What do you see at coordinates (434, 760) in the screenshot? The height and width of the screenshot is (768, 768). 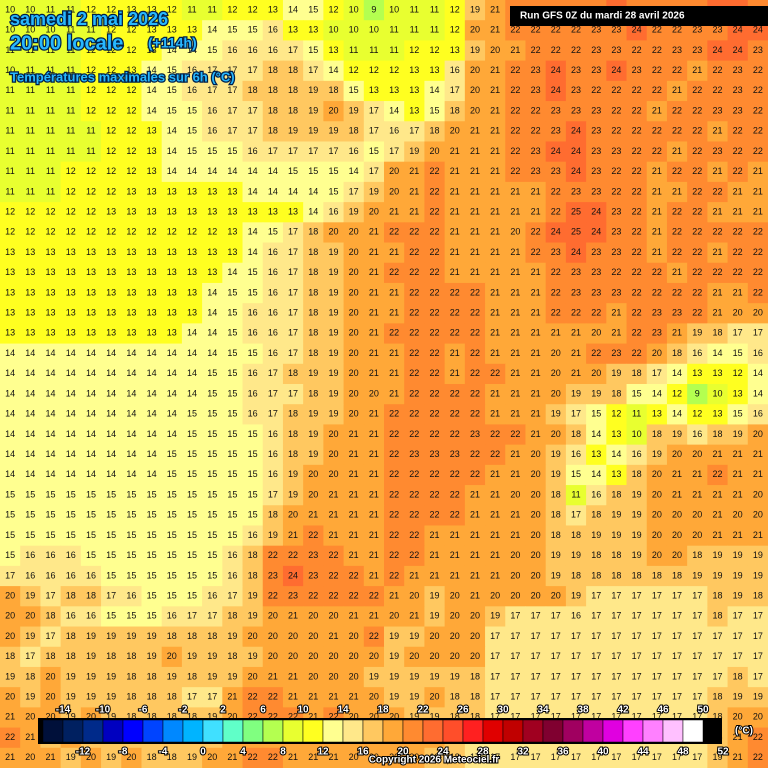 I see `copyright: Copyright 2026 Meteociel.fr` at bounding box center [434, 760].